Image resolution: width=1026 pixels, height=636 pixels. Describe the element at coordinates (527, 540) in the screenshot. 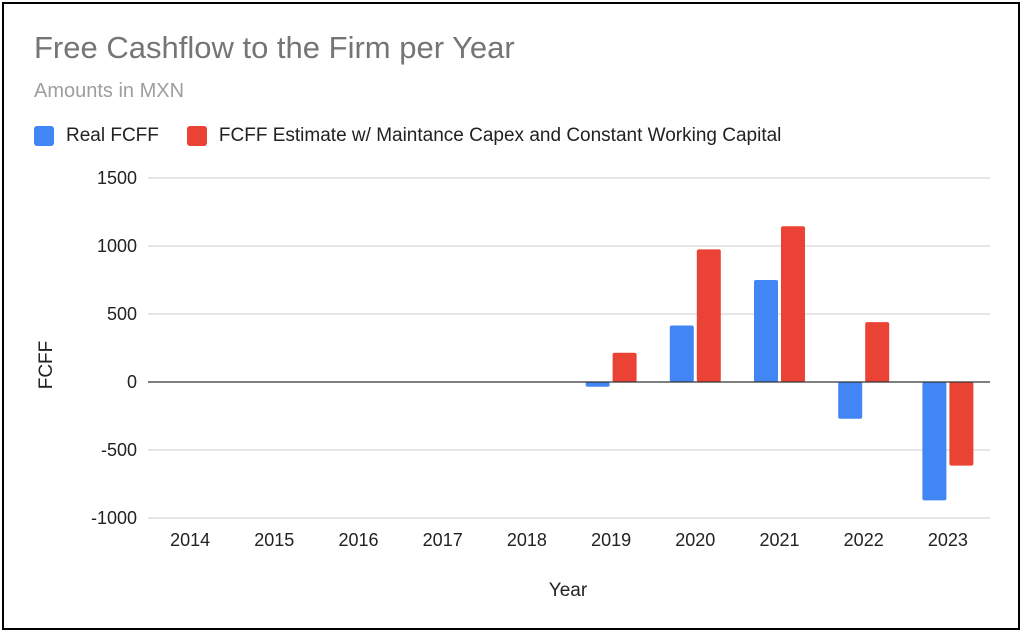

I see `x-tick-label: 2018` at that location.